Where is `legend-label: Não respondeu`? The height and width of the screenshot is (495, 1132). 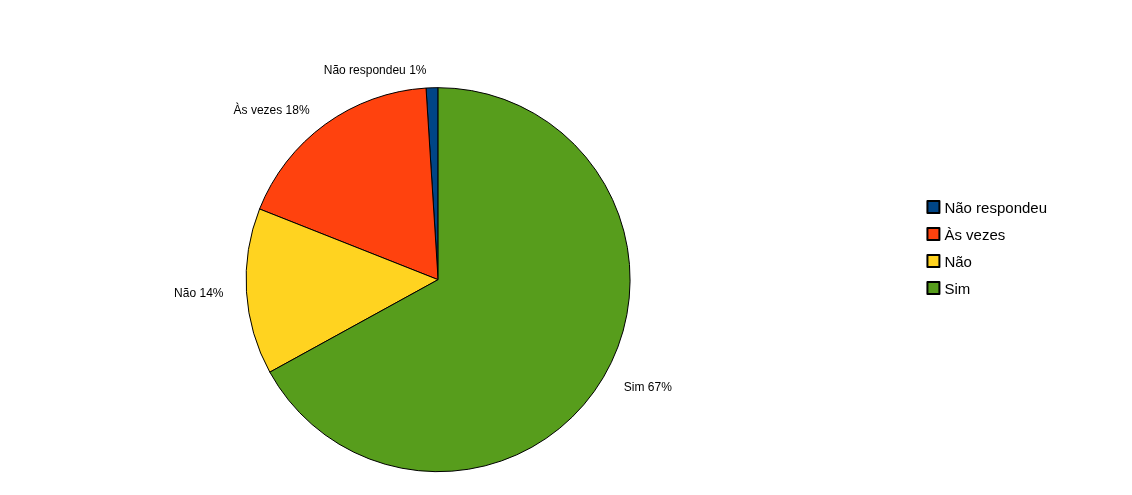
legend-label: Não respondeu is located at coordinates (995, 207).